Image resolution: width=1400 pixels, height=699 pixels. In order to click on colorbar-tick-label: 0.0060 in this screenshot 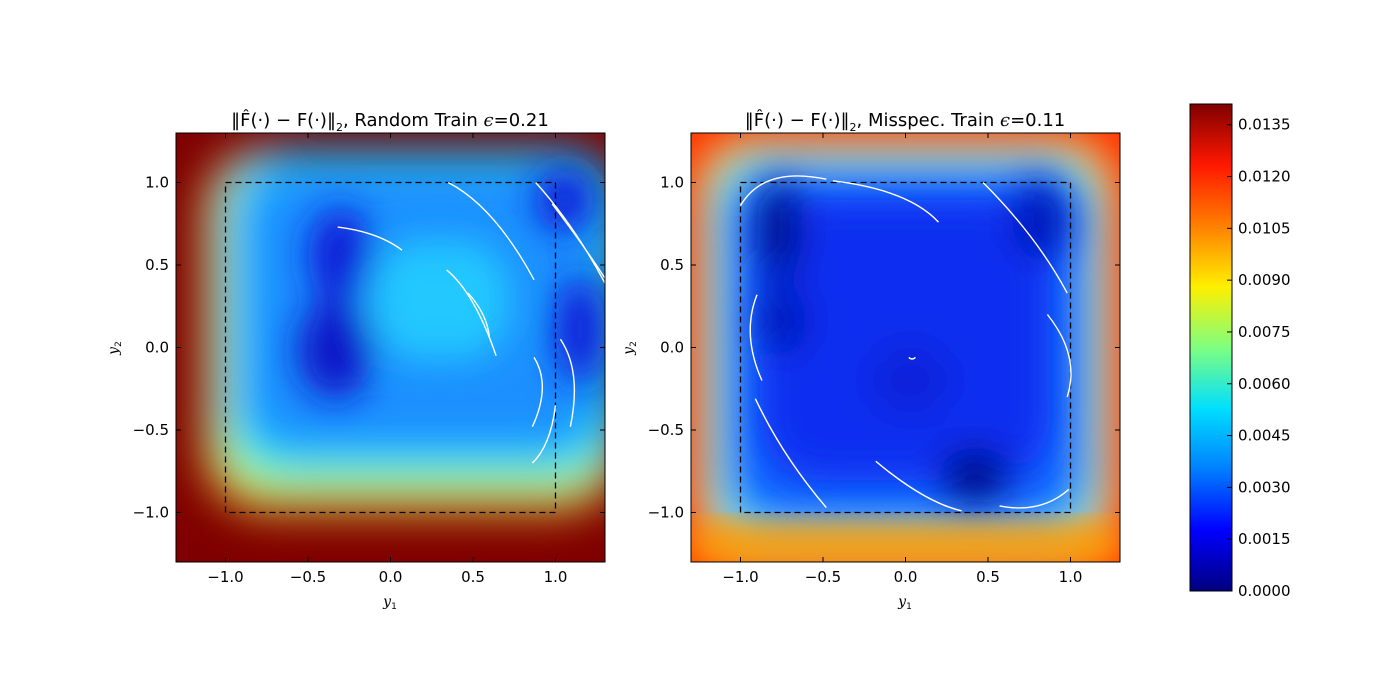, I will do `click(1264, 384)`.